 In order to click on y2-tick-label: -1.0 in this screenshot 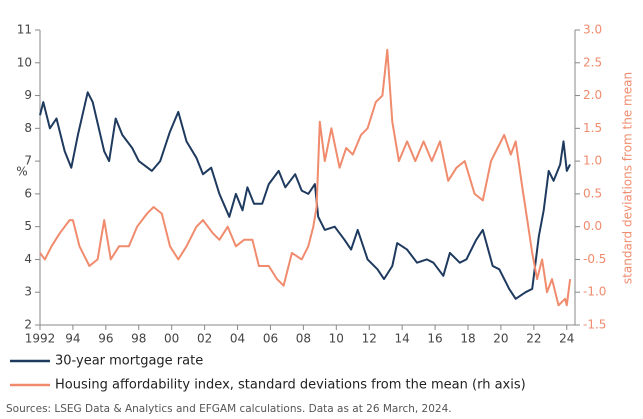, I will do `click(594, 292)`.